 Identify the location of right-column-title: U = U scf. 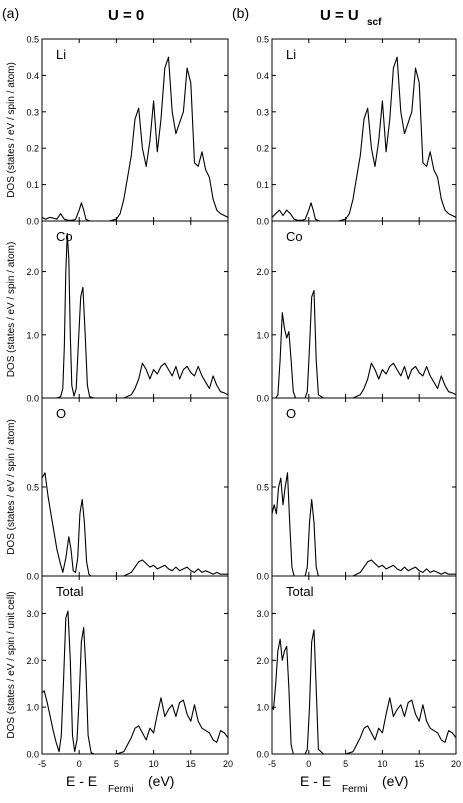
(351, 17).